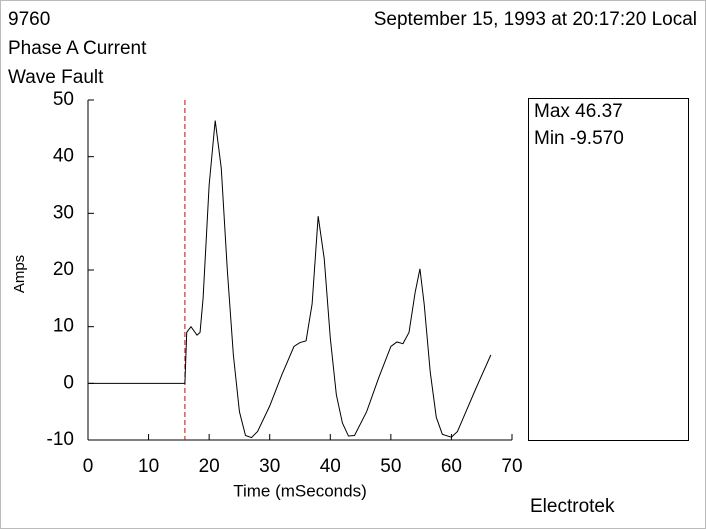 This screenshot has height=529, width=706. Describe the element at coordinates (77, 48) in the screenshot. I see `chart-title: Phase A Current` at that location.